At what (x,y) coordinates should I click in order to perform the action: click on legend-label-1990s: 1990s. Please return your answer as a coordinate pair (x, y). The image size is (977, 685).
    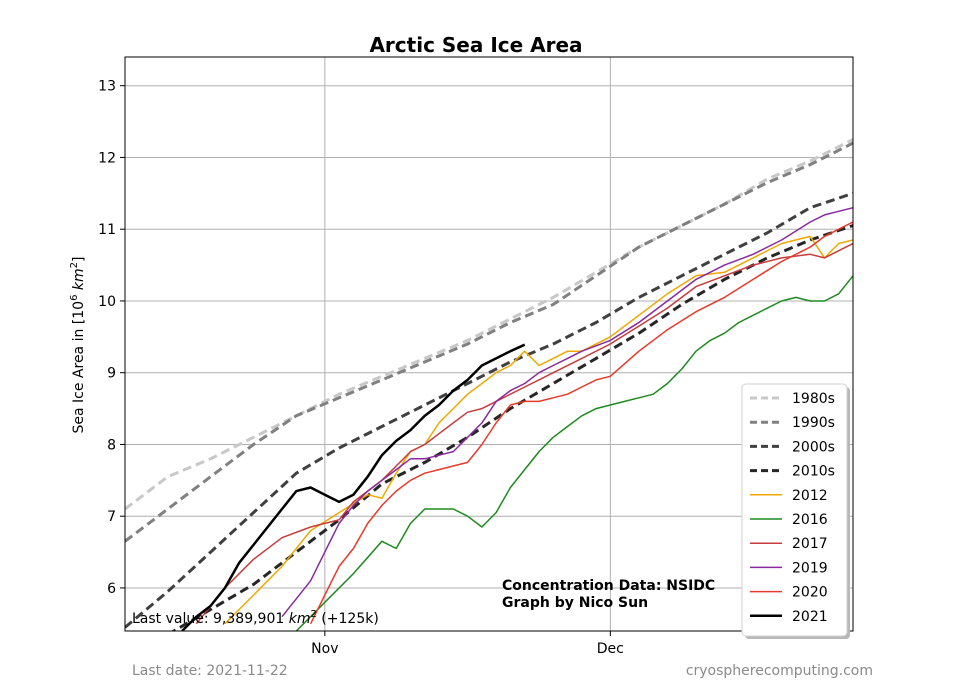
    Looking at the image, I should click on (813, 423).